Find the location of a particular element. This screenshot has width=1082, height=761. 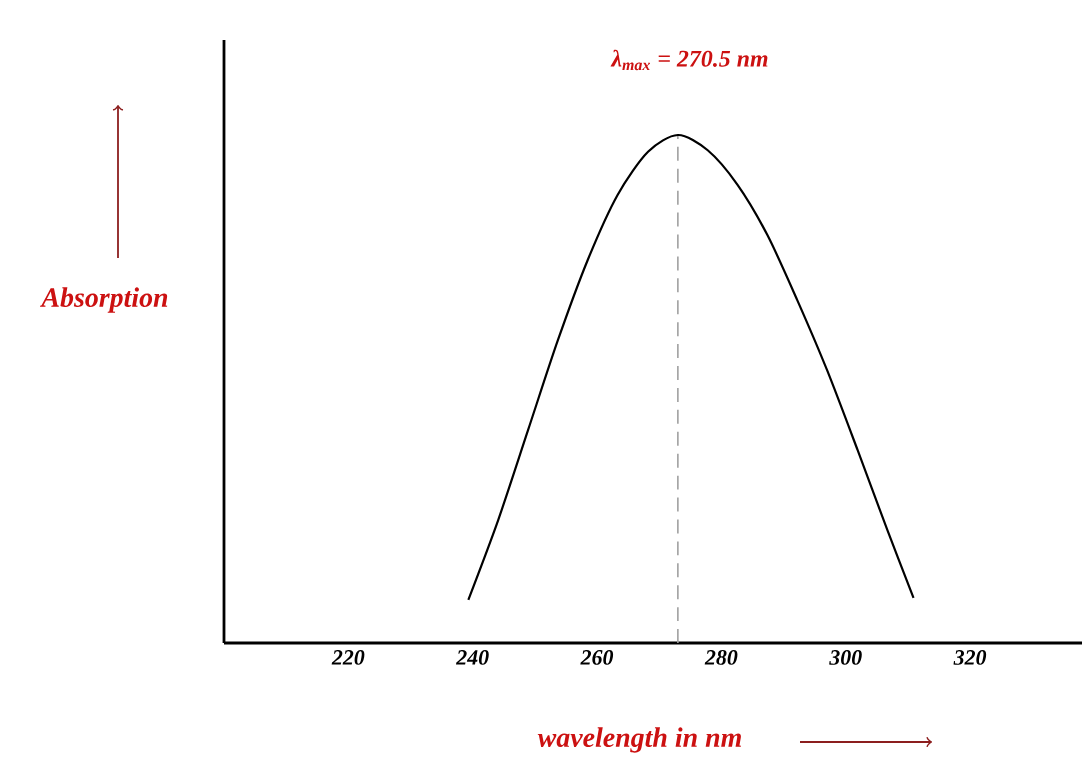

x-tick-label: 240 is located at coordinates (472, 657).